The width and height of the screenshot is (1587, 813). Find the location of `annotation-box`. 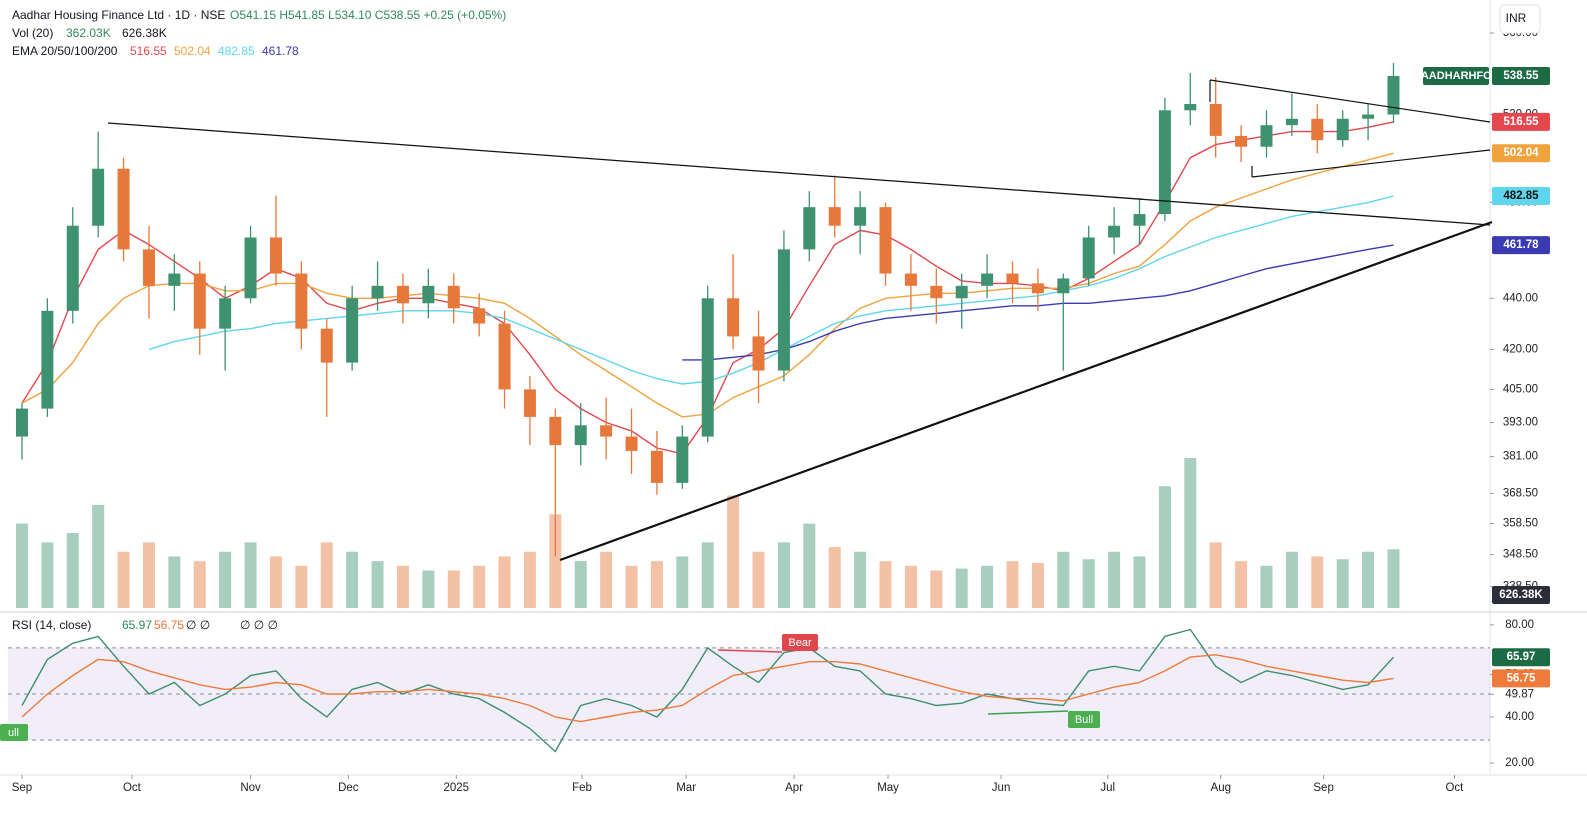

annotation-box is located at coordinates (800, 642).